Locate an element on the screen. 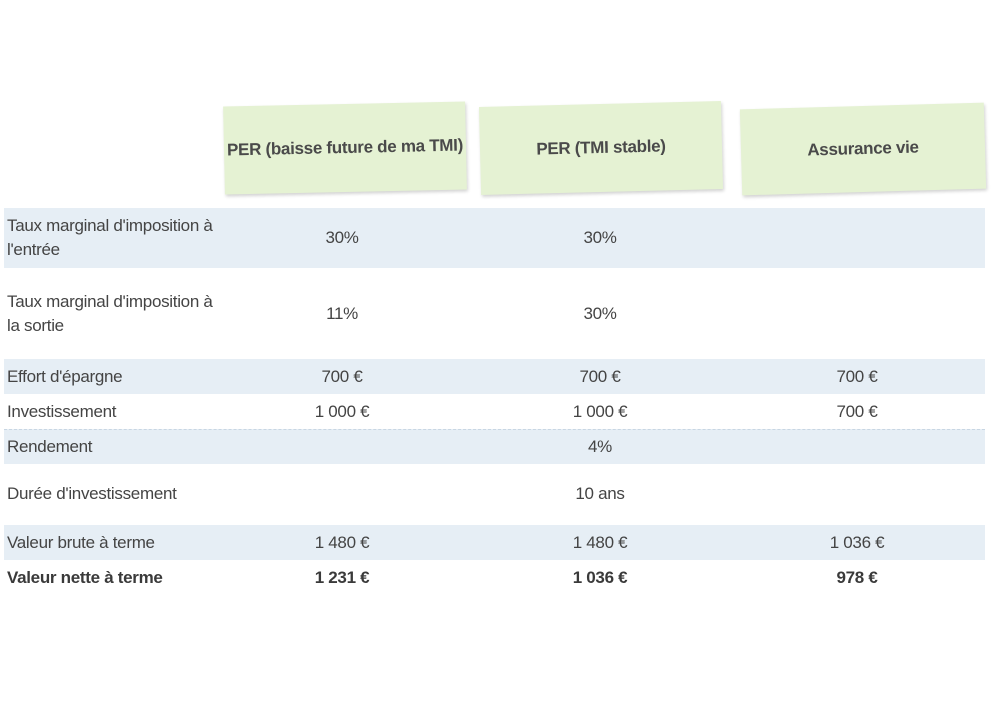 The width and height of the screenshot is (998, 719). cell-assurance-vie: 1 036 € is located at coordinates (857, 542).